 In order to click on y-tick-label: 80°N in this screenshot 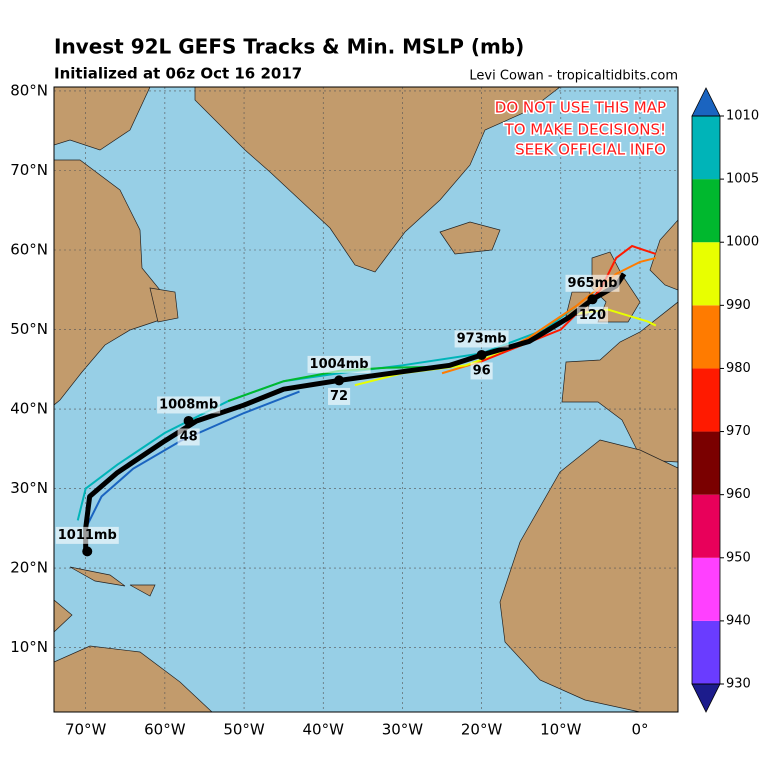, I will do `click(29, 90)`.